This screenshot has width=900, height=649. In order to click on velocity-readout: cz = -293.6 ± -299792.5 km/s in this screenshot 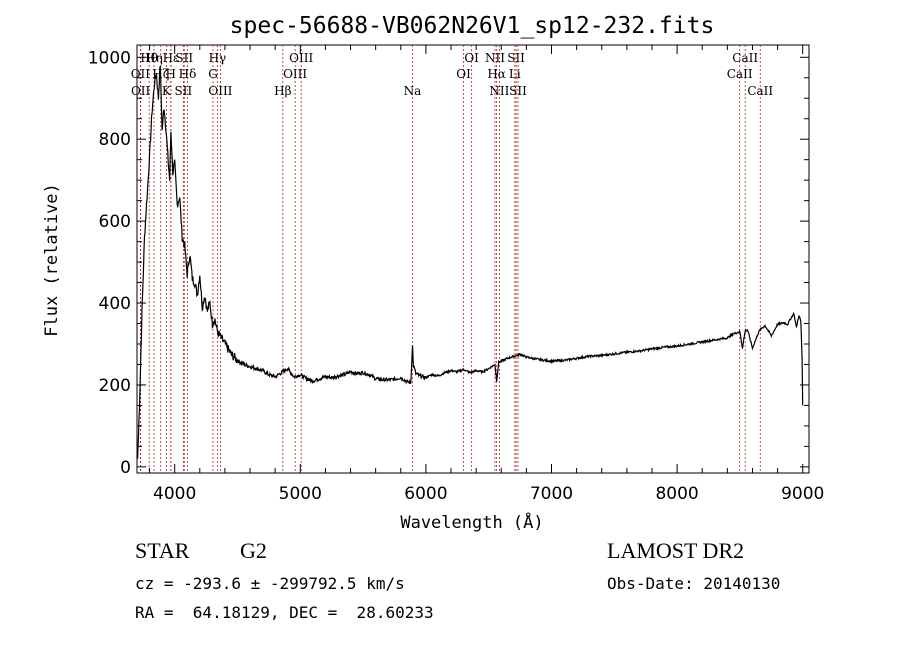, I will do `click(270, 583)`.